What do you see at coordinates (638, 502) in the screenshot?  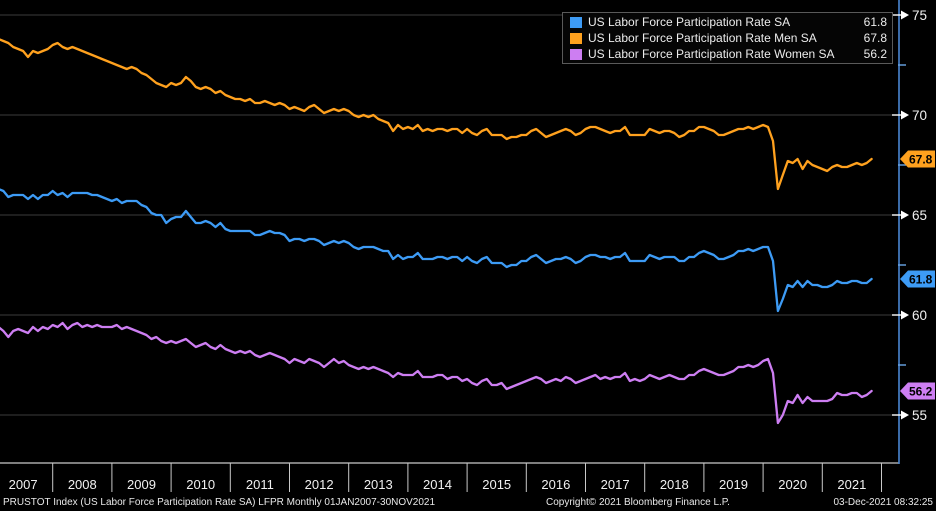 I see `copyright-text: Copyright© 2021 Bloomberg Finance L.P.` at bounding box center [638, 502].